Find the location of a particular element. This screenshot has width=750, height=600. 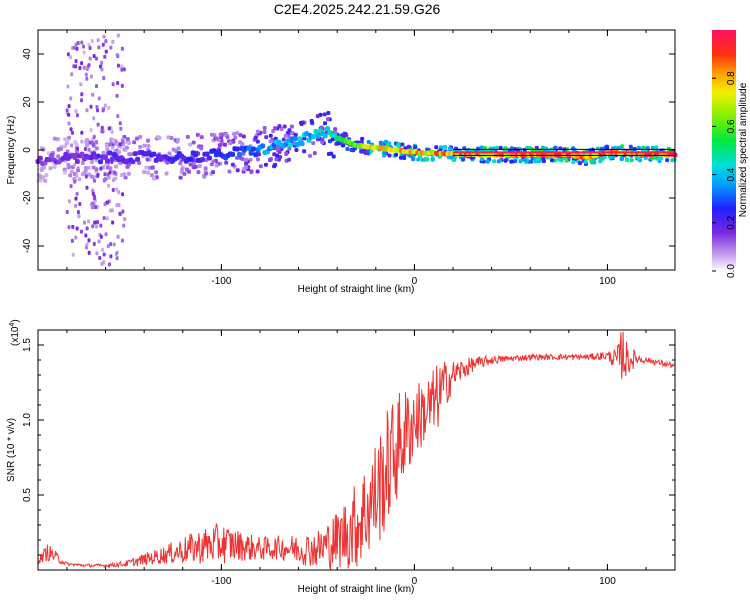

spectrogram-y-tick-label: 40 is located at coordinates (27, 54).